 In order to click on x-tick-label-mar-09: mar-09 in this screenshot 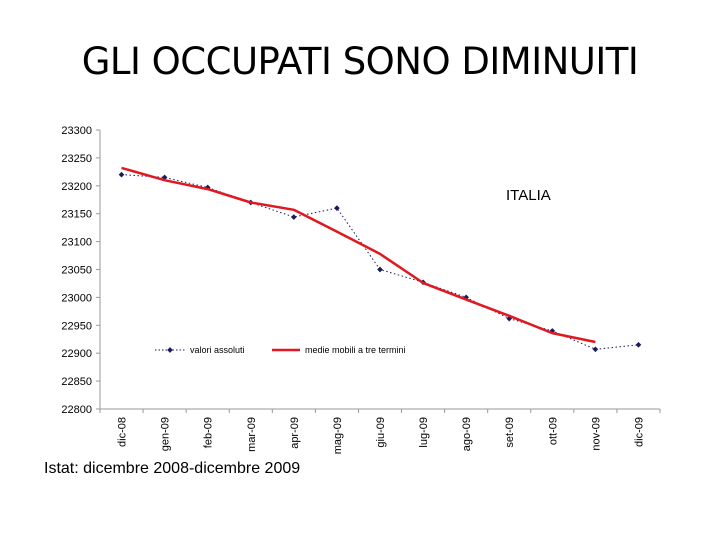, I will do `click(252, 434)`.